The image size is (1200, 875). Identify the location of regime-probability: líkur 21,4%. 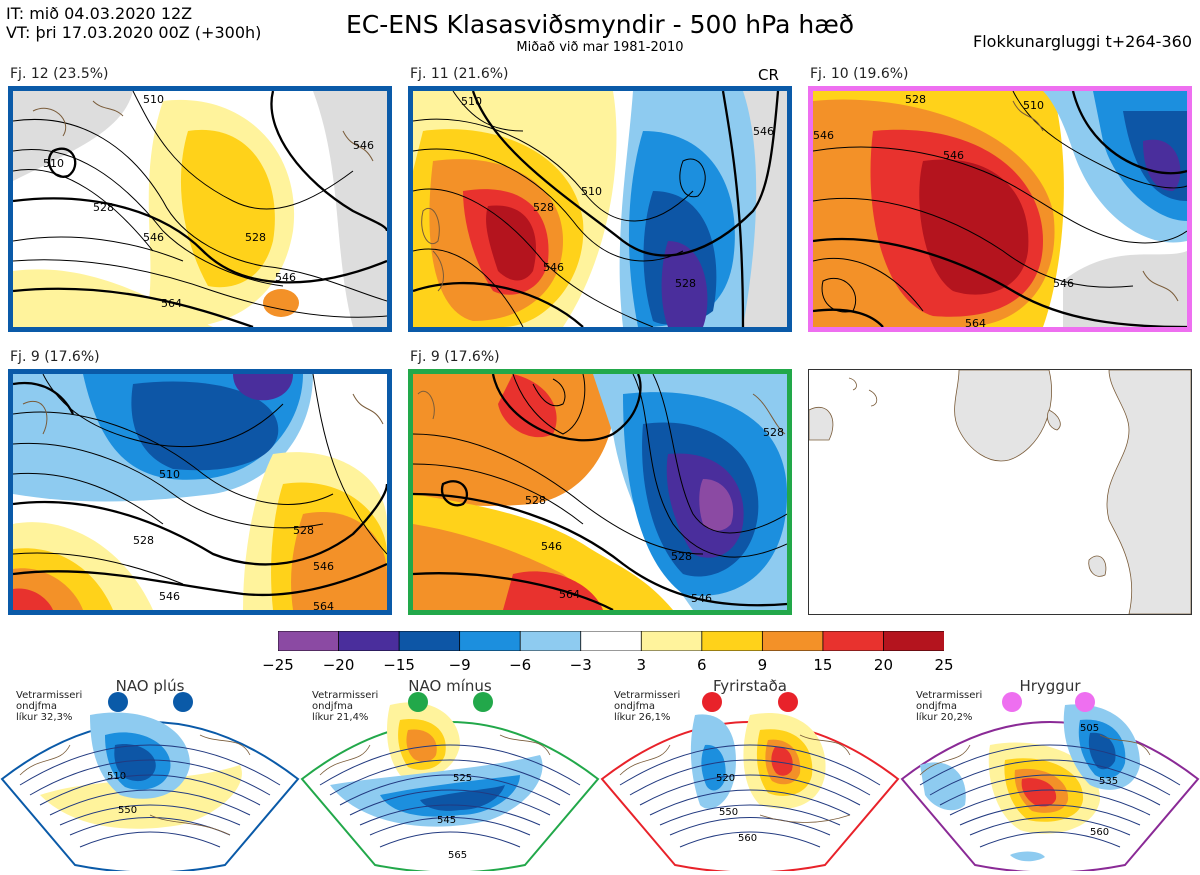
(340, 717).